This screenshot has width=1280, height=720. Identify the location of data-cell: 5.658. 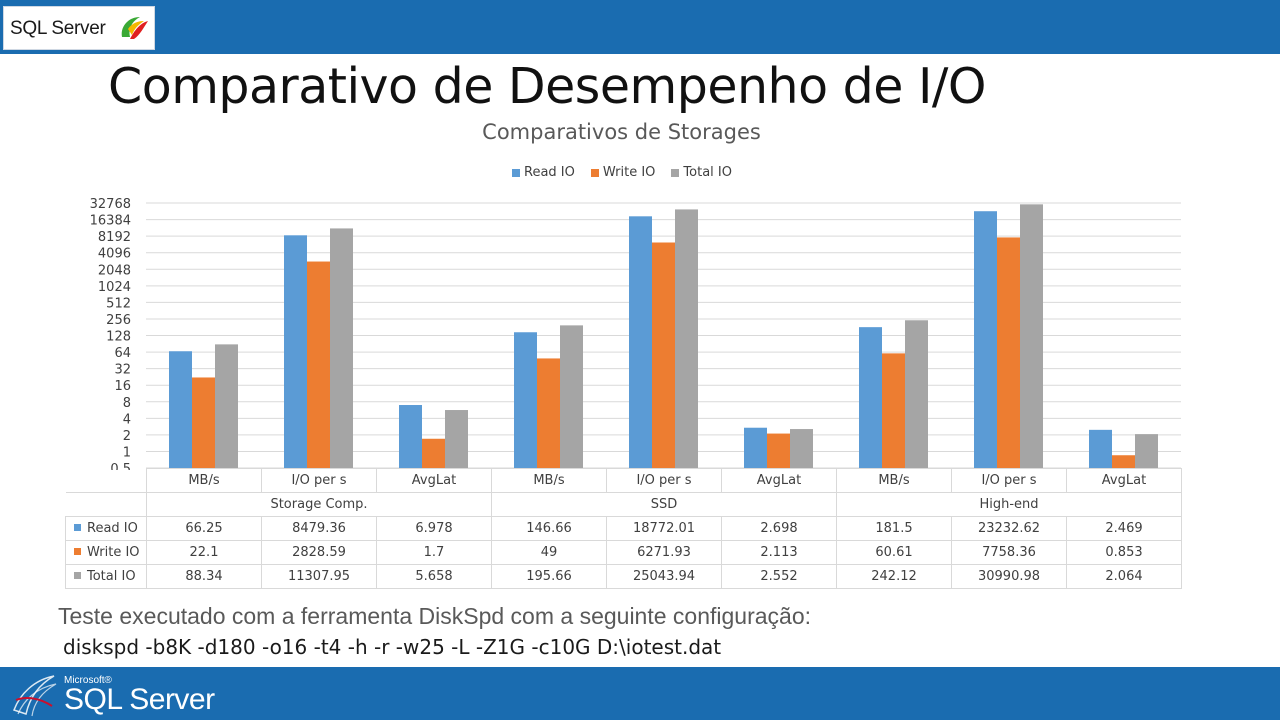
(434, 576).